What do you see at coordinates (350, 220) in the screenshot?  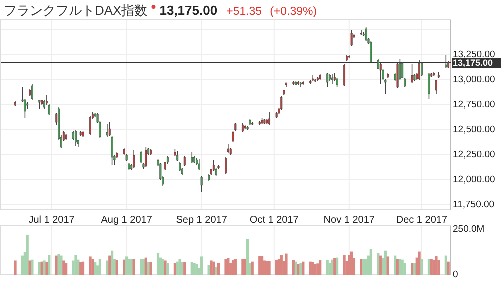 I see `x-tick-label: Nov 1 2017` at bounding box center [350, 220].